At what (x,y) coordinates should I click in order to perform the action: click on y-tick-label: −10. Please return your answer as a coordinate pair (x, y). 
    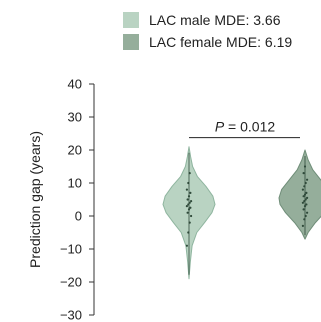
    Looking at the image, I should click on (71, 249).